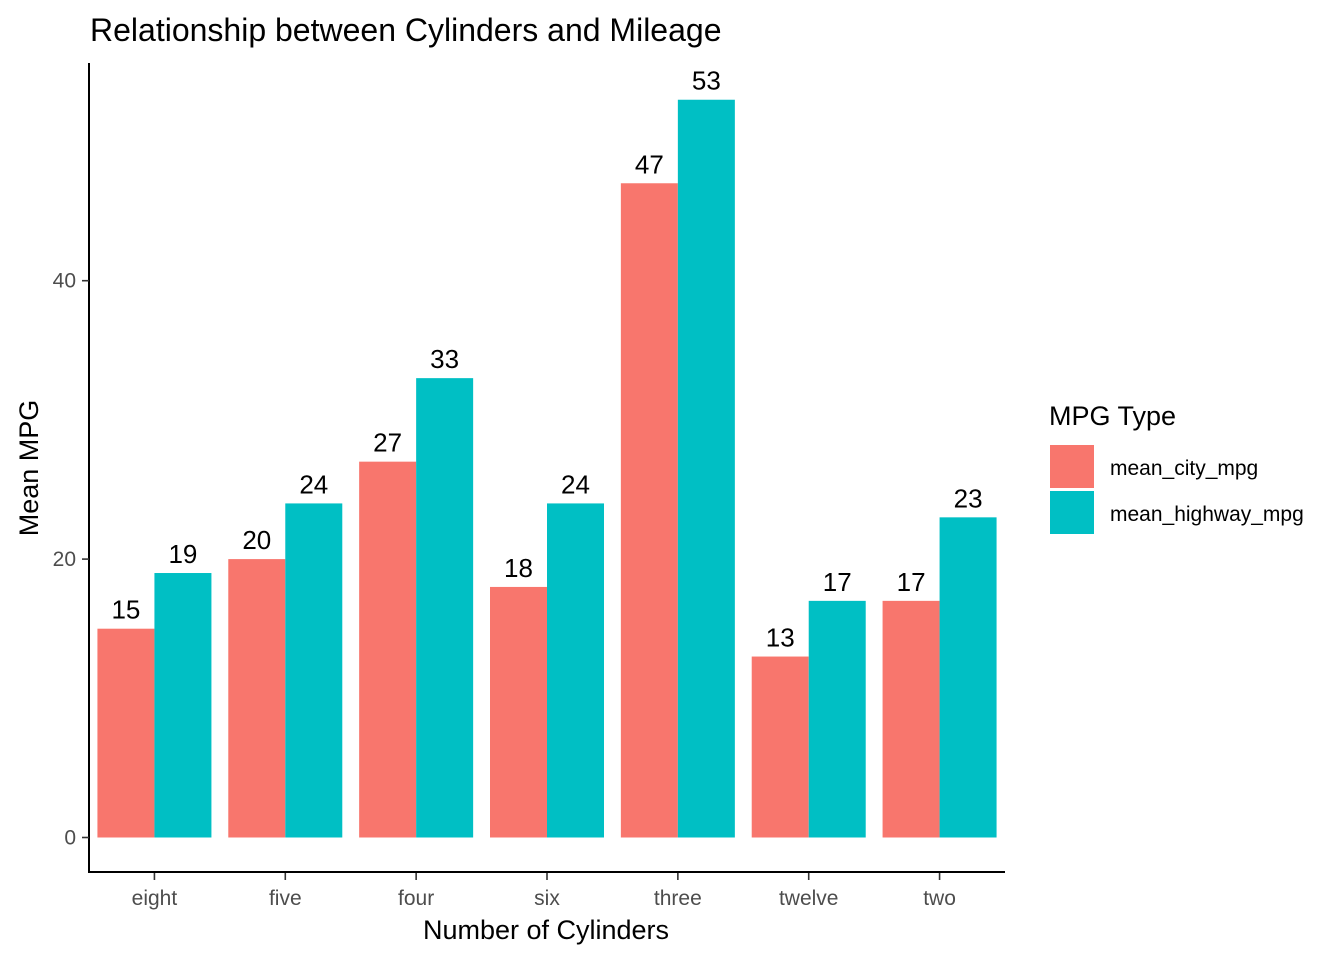 The image size is (1344, 960). I want to click on bar-mean_city_mpg-two, so click(911, 719).